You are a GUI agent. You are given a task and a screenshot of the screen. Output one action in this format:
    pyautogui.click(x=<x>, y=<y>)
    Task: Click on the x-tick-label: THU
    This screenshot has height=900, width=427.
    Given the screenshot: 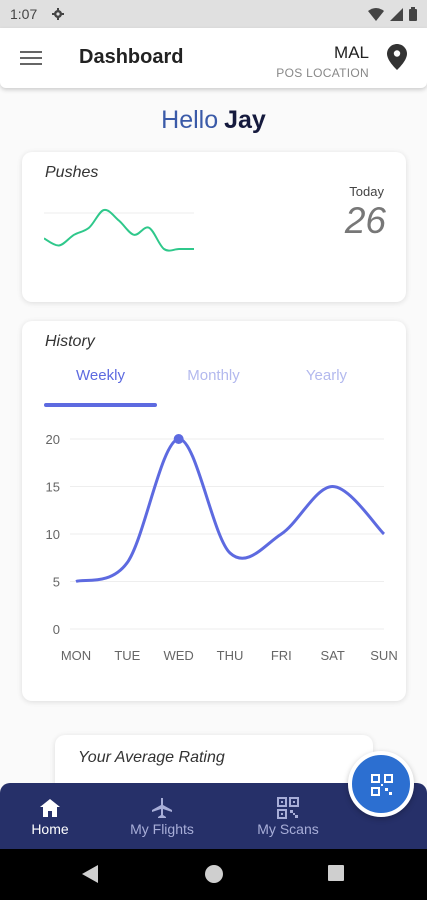 What is the action you would take?
    pyautogui.click(x=230, y=655)
    